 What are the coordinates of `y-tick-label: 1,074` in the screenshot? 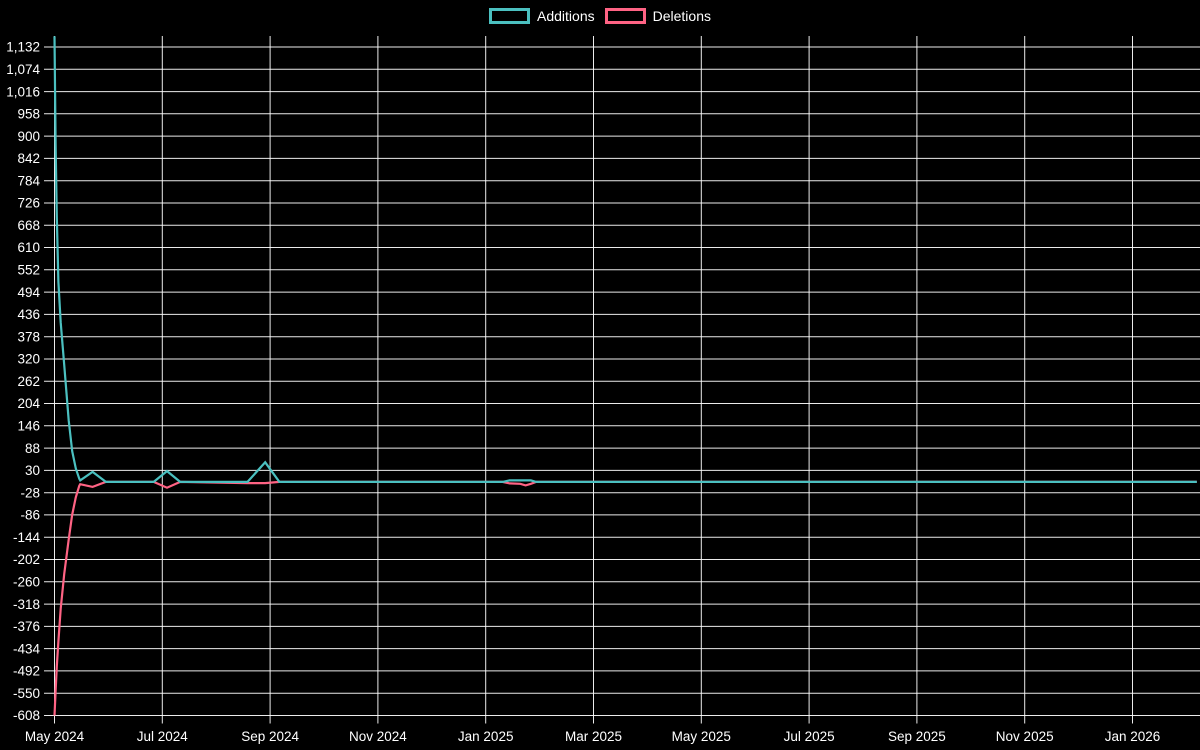 It's located at (23, 69).